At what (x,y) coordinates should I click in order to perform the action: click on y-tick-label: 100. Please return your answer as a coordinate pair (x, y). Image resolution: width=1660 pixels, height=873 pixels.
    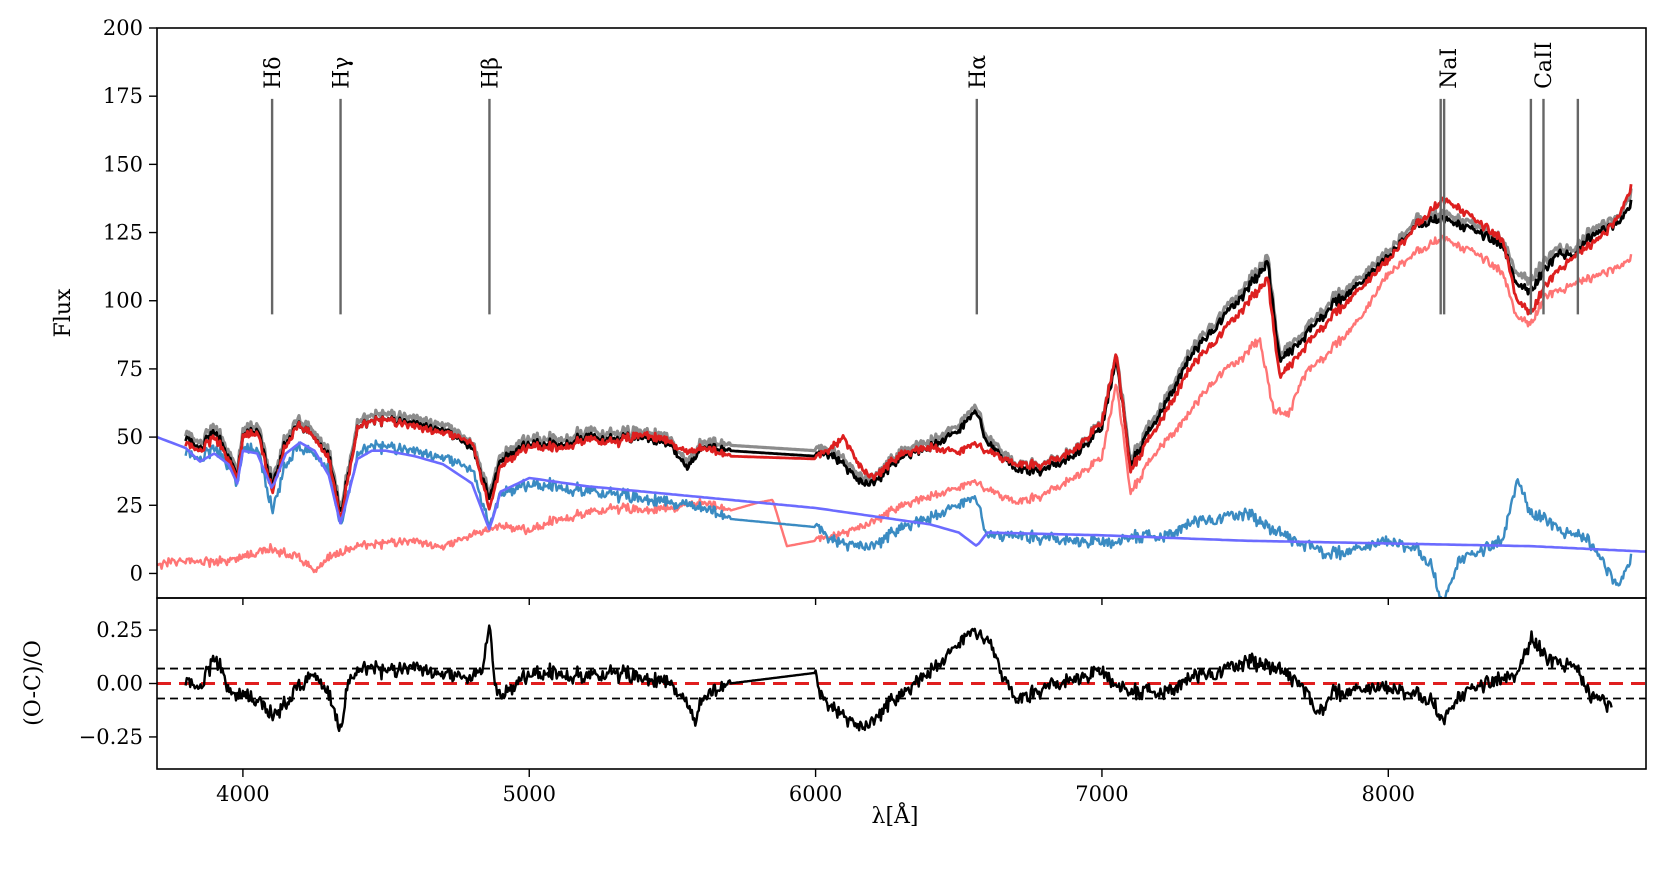
    Looking at the image, I should click on (123, 301).